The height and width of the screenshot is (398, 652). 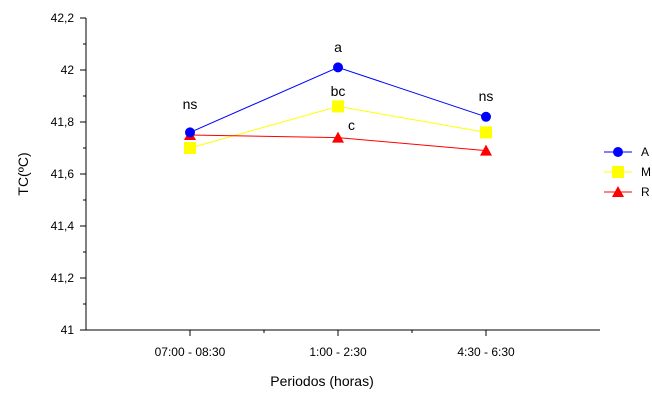 I want to click on y-tick-label: 41,2, so click(x=63, y=278).